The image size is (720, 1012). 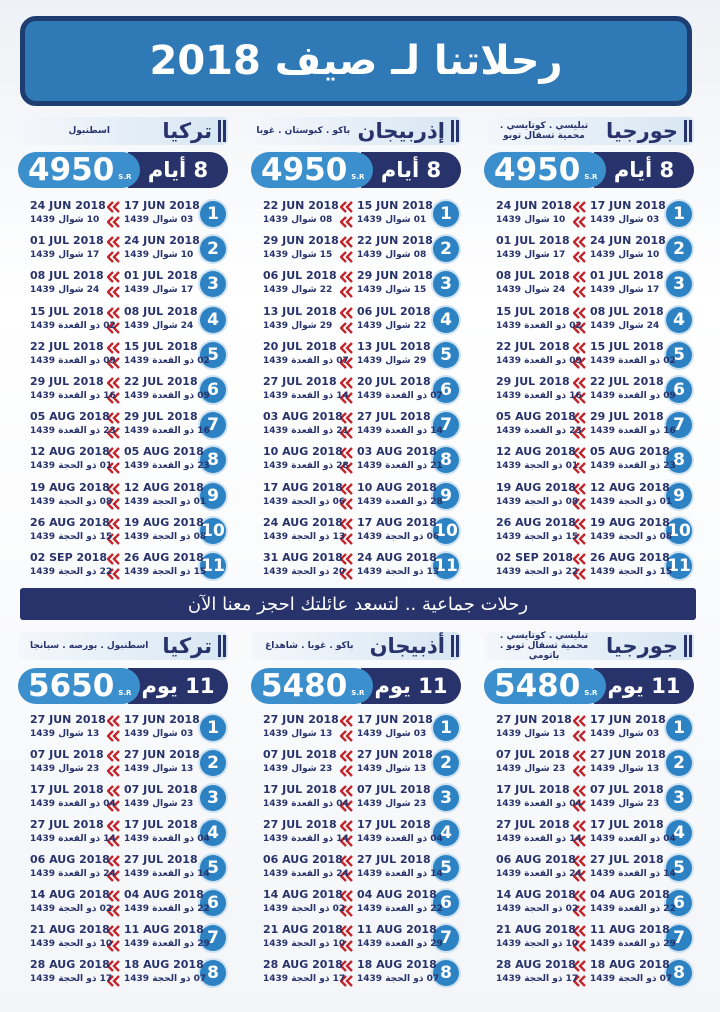 I want to click on return-date: 21 AUG 2018, so click(x=536, y=929).